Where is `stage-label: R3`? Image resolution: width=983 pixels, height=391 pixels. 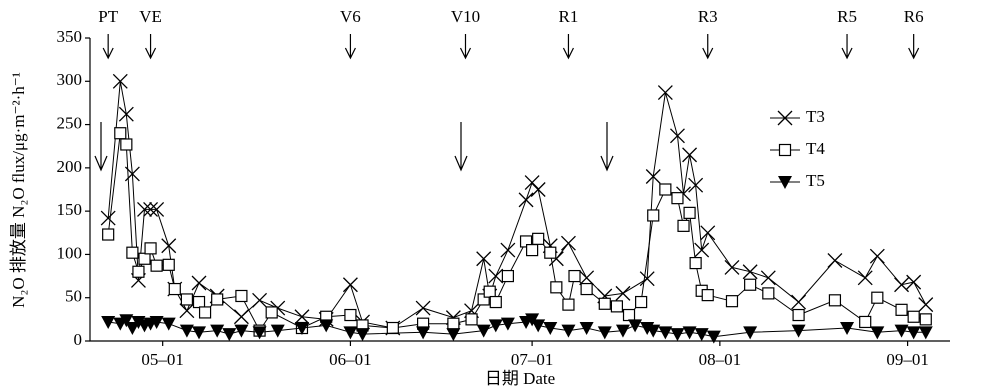
stage-label: R3 is located at coordinates (708, 16).